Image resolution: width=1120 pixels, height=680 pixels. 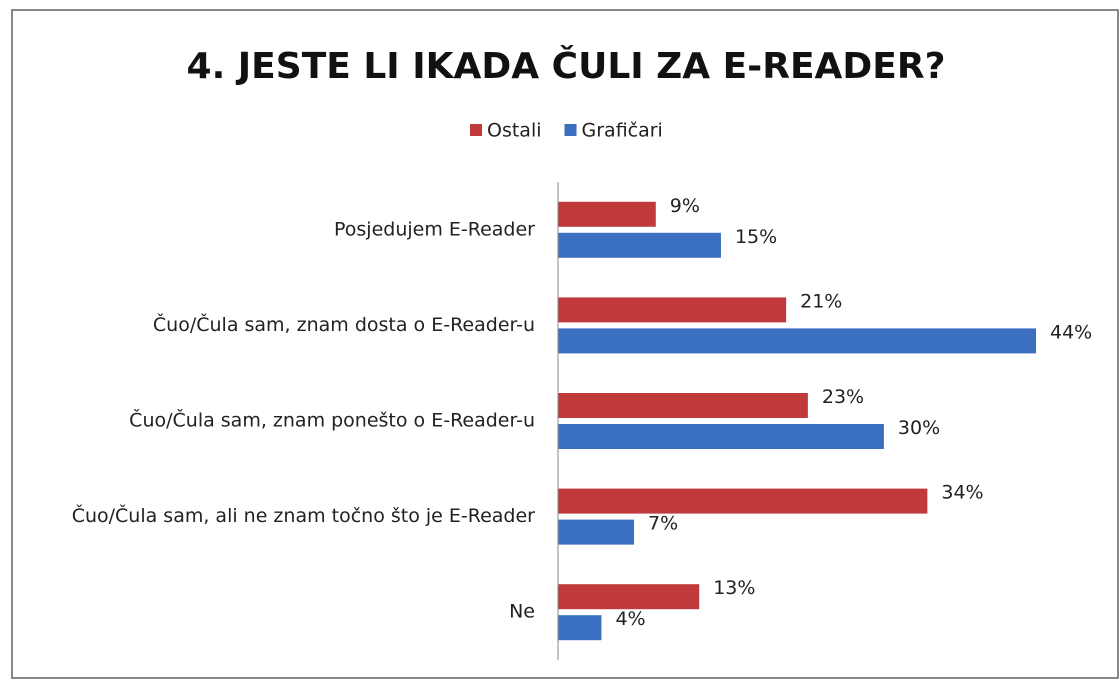 What do you see at coordinates (566, 66) in the screenshot?
I see `chart-title: 4. JESTE LI IKADA ČULI ZA E-READER?` at bounding box center [566, 66].